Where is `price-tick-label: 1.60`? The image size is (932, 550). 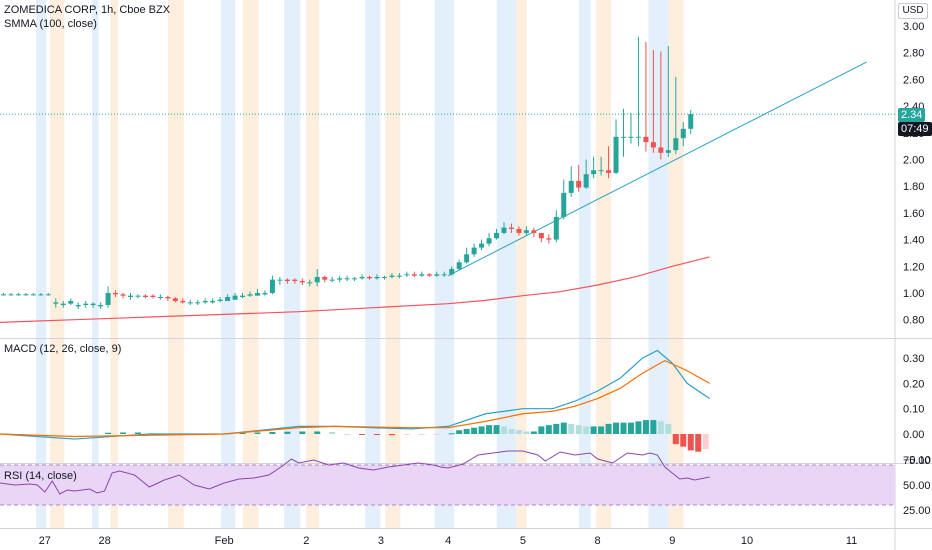
price-tick-label: 1.60 is located at coordinates (913, 214).